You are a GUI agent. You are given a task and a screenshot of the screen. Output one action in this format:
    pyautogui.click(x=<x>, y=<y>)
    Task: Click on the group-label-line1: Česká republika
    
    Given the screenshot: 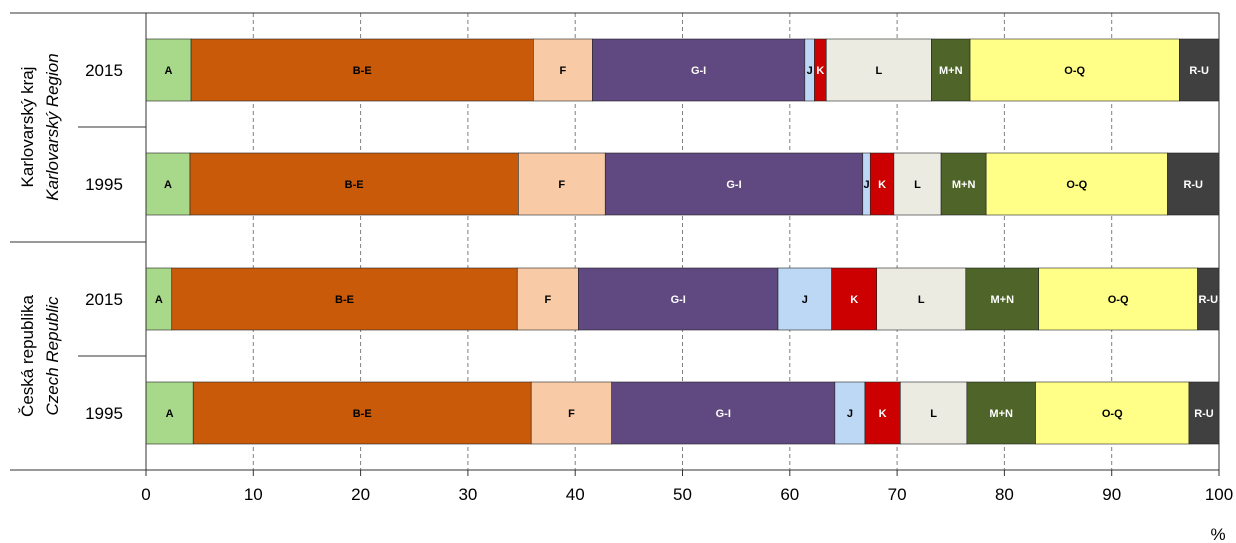 What is the action you would take?
    pyautogui.click(x=27, y=356)
    